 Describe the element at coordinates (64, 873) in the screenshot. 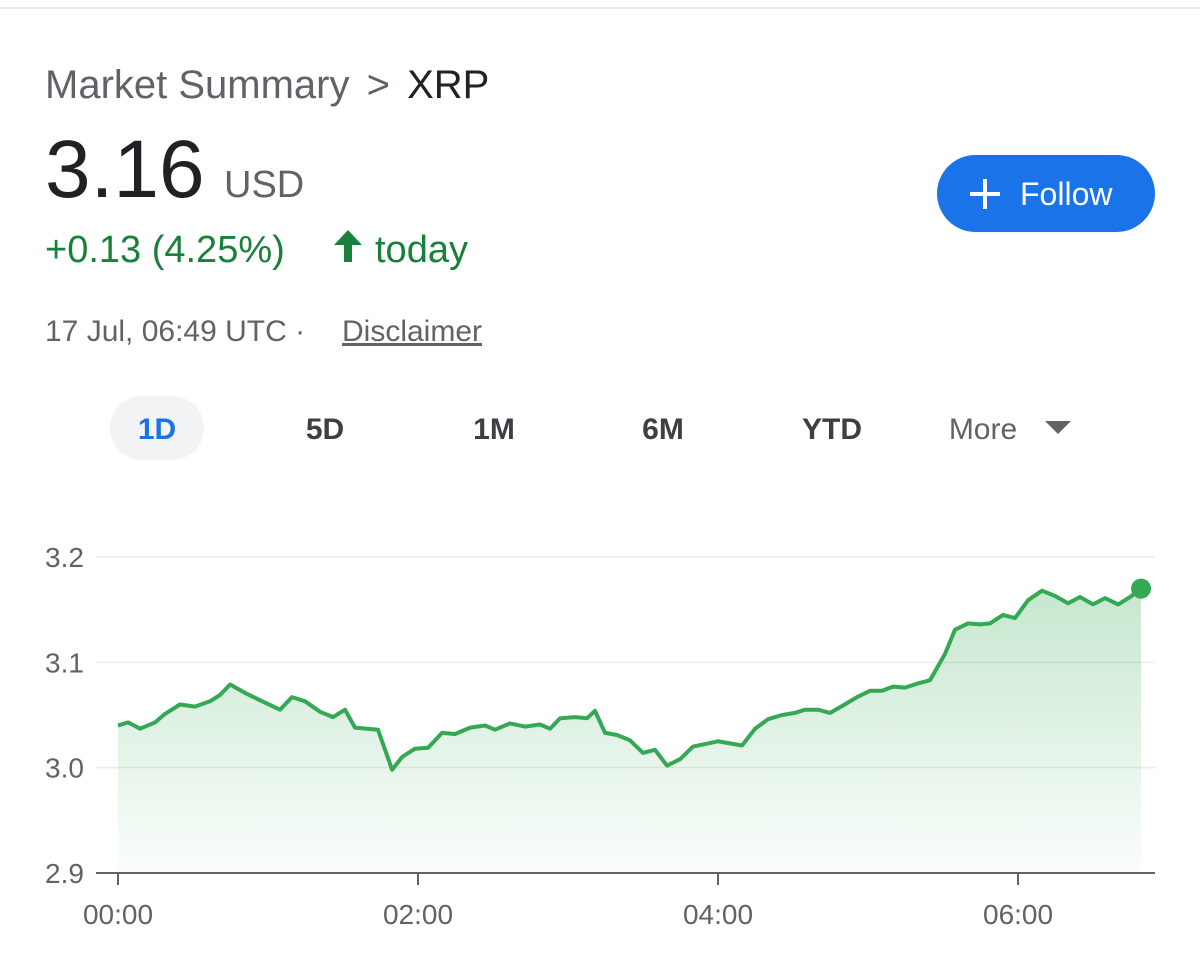

I see `y-tick-label: 2.9` at that location.